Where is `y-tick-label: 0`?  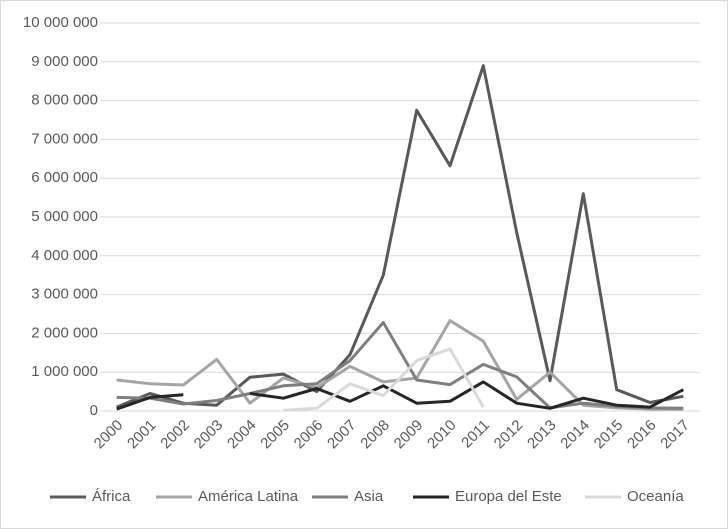
y-tick-label: 0 is located at coordinates (94, 410).